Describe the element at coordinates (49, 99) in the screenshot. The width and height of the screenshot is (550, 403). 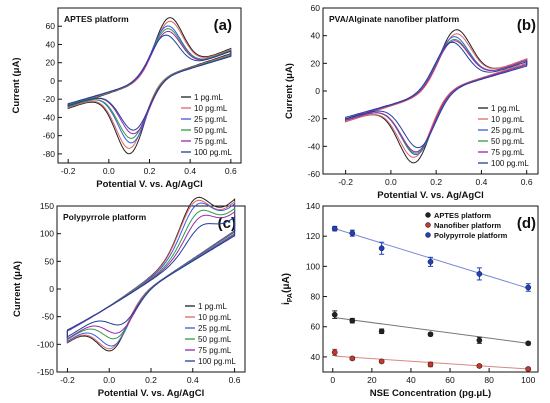
I see `y-tick-label: -20` at that location.